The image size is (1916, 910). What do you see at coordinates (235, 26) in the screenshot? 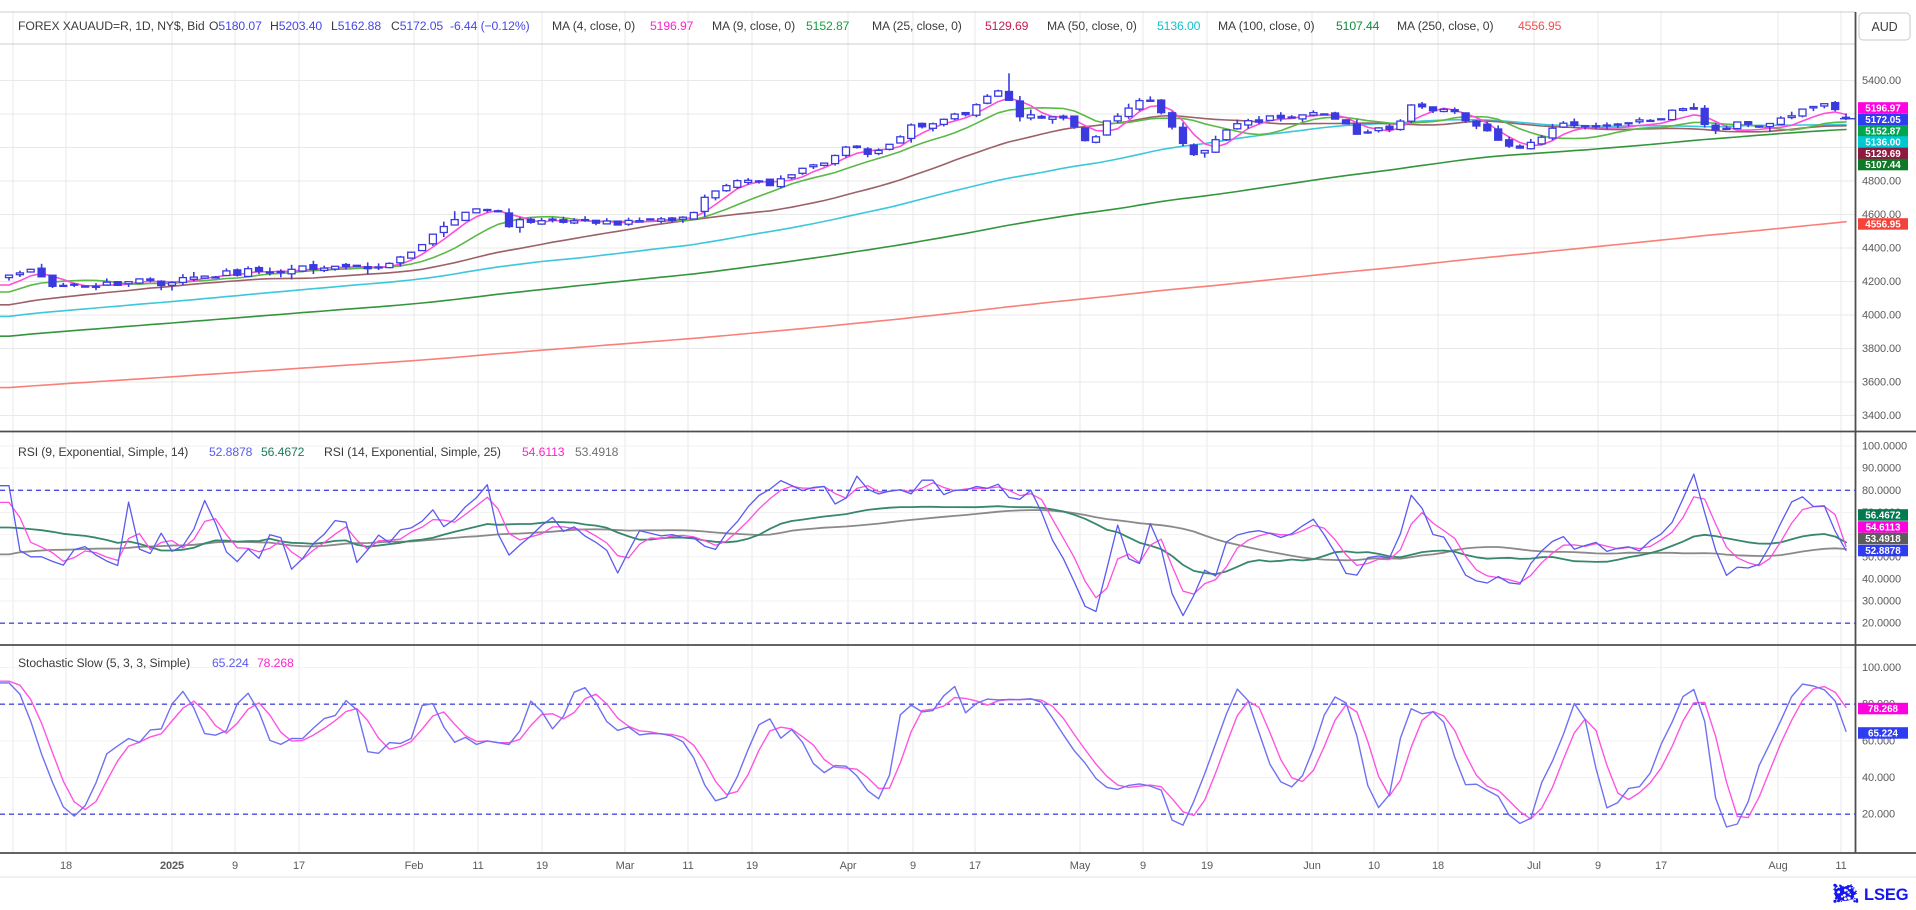
I see `svg-text: O5180.07` at bounding box center [235, 26].